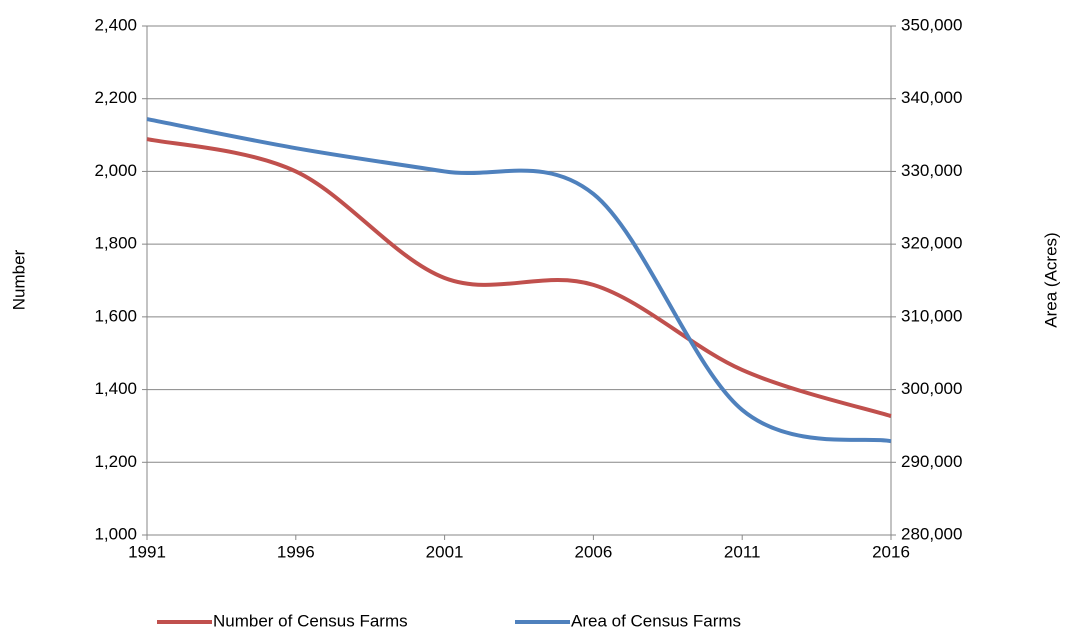 This screenshot has width=1068, height=635. What do you see at coordinates (931, 461) in the screenshot?
I see `y2-tick-label: 290,000` at bounding box center [931, 461].